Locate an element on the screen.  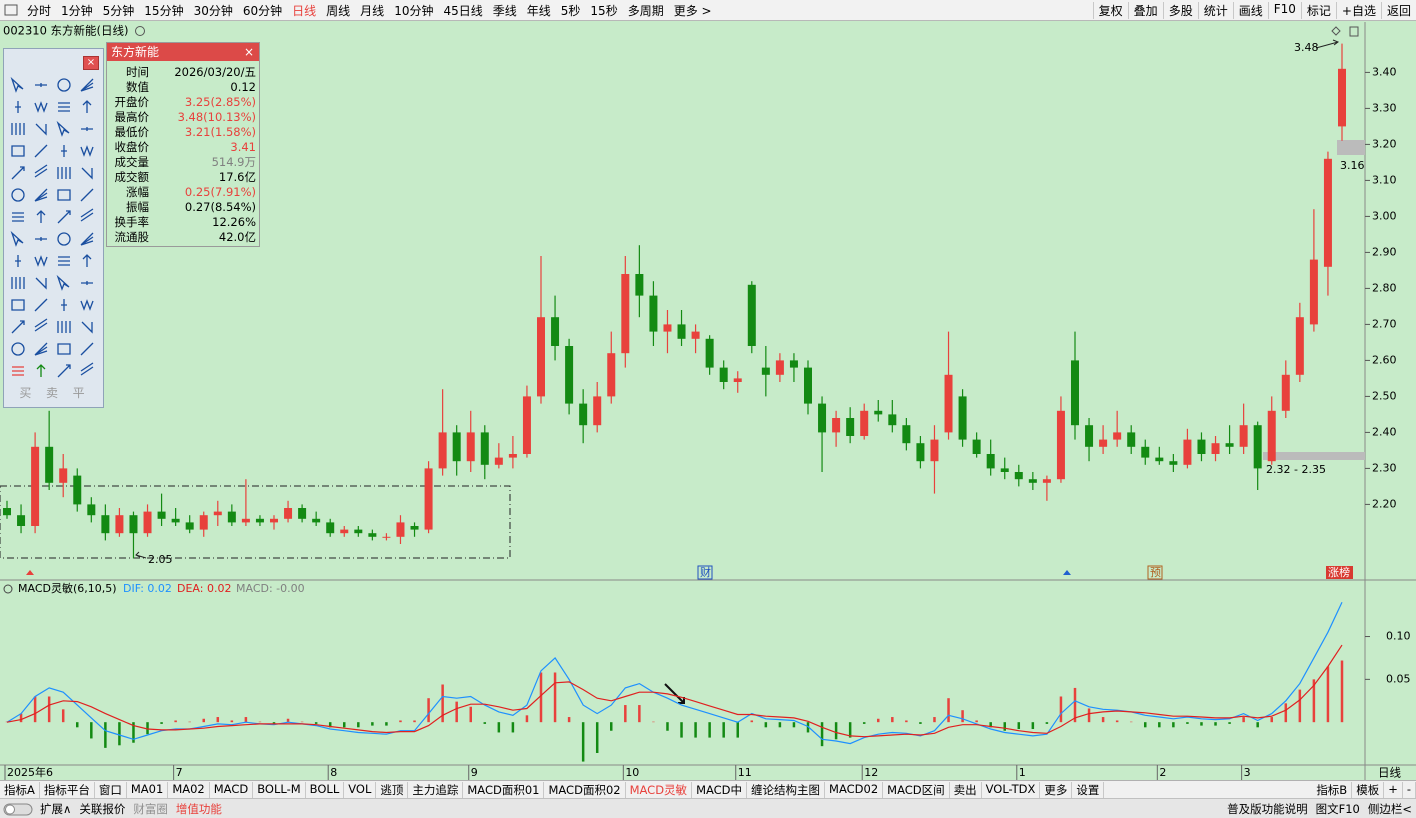
indicator-tab: MACD02 is located at coordinates (854, 789).